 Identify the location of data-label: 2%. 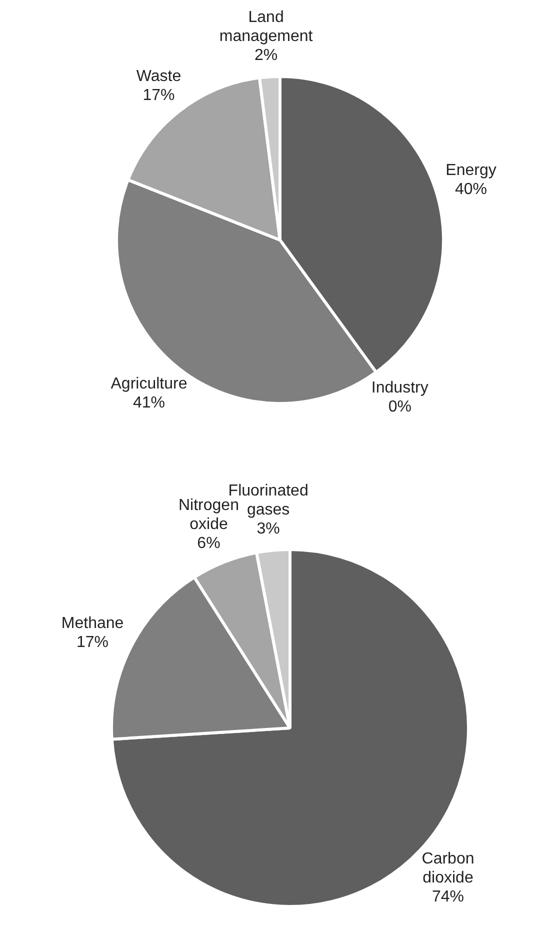
(266, 55).